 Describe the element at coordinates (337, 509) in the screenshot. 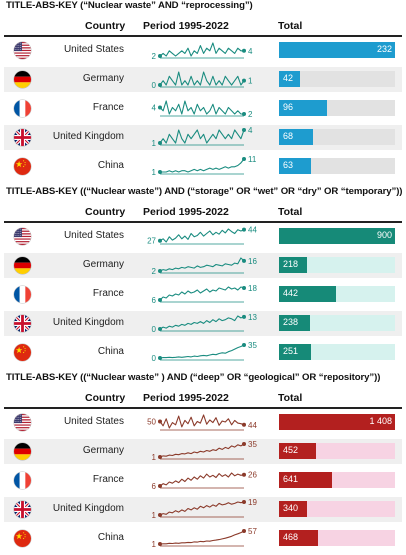

I see `bar-track: 340` at that location.